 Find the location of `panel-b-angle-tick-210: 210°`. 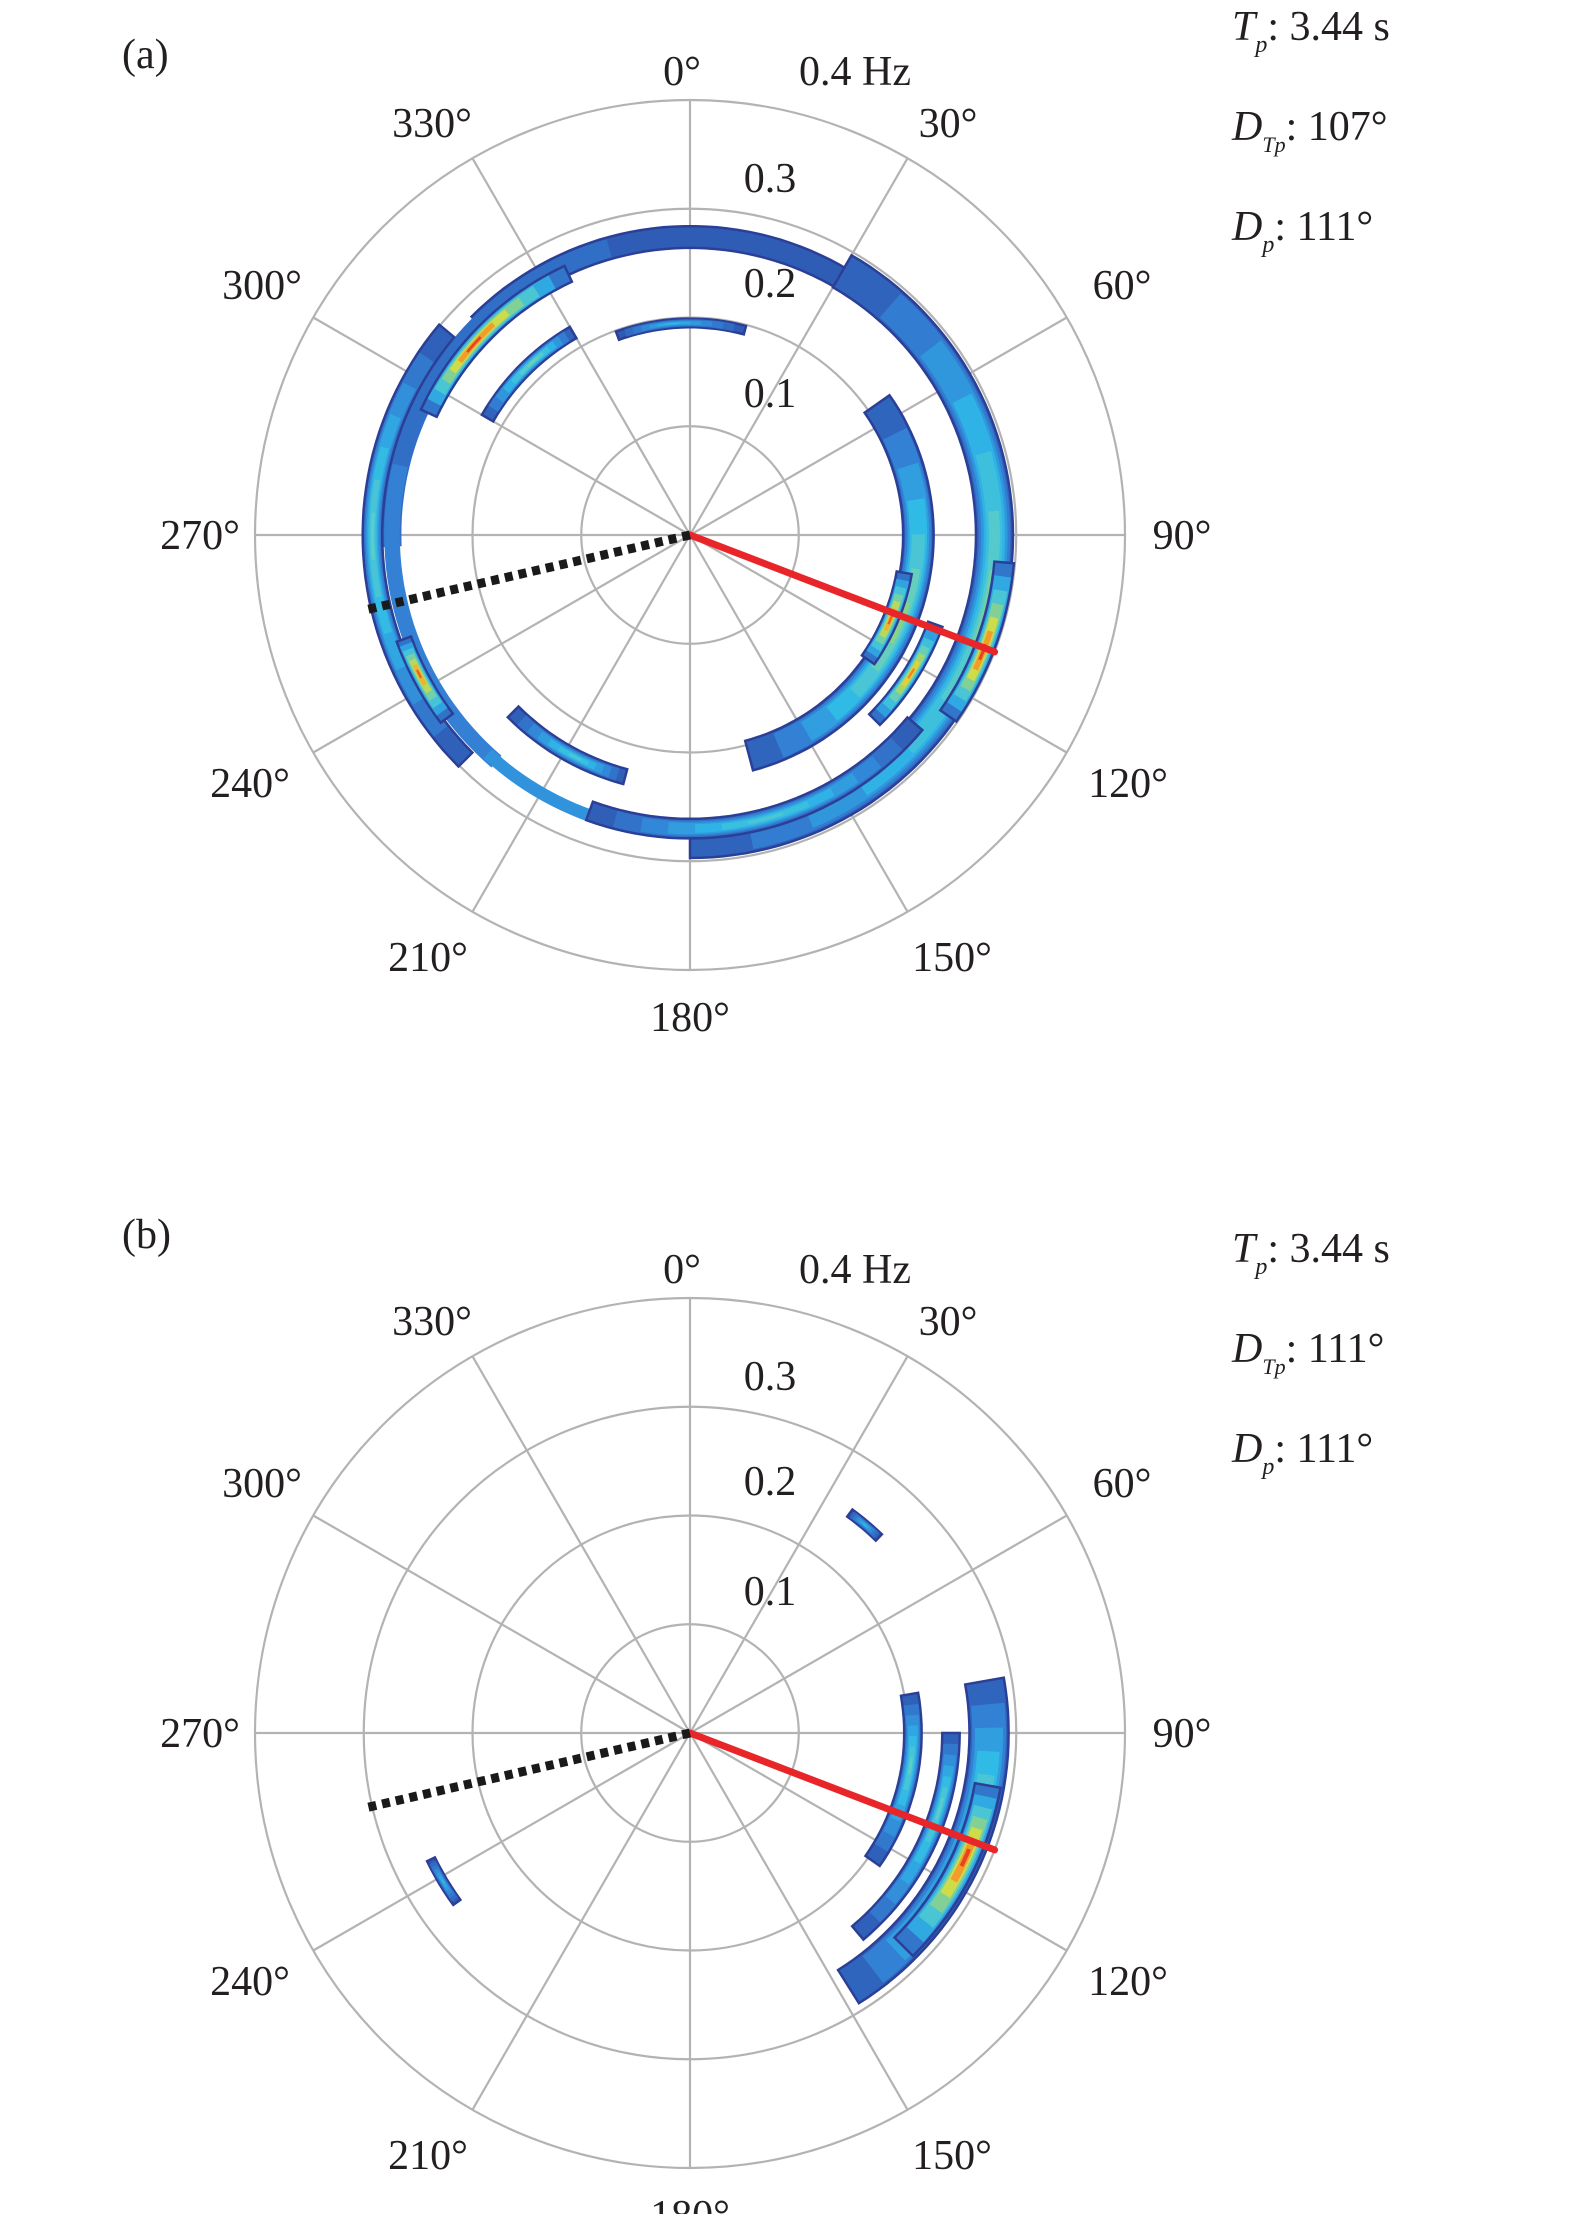

panel-b-angle-tick-210: 210° is located at coordinates (428, 2156).